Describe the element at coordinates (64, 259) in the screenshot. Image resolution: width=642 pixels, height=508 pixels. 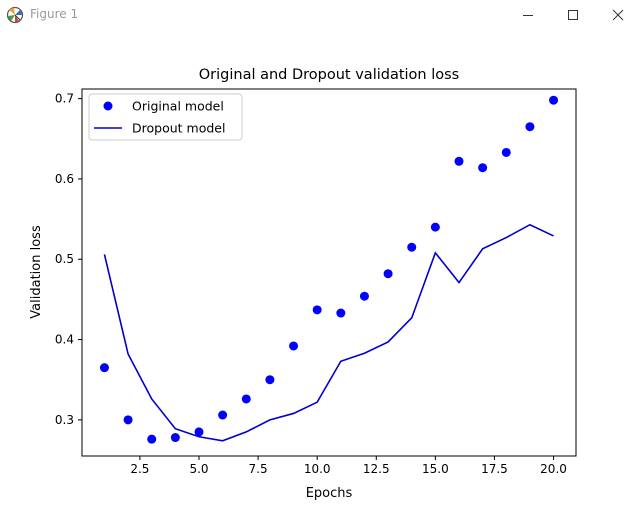
I see `y-tick-label: 0.5` at that location.